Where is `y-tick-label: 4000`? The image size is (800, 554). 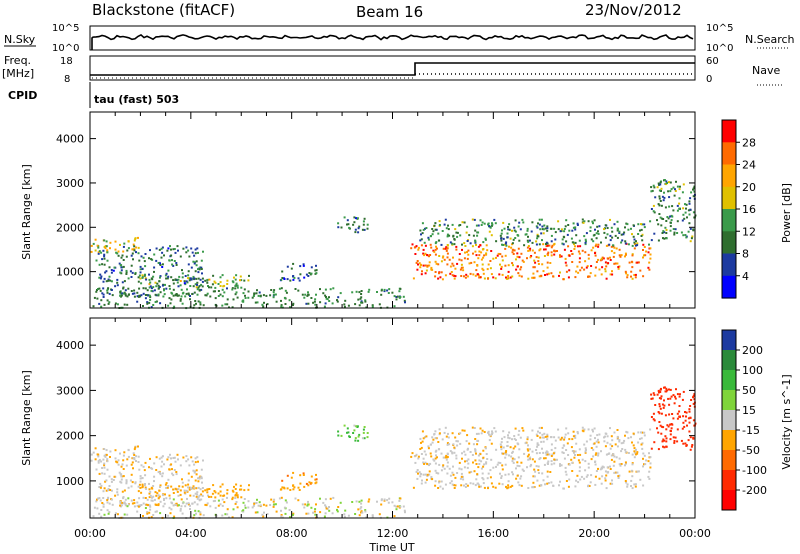
y-tick-label: 4000 is located at coordinates (70, 139).